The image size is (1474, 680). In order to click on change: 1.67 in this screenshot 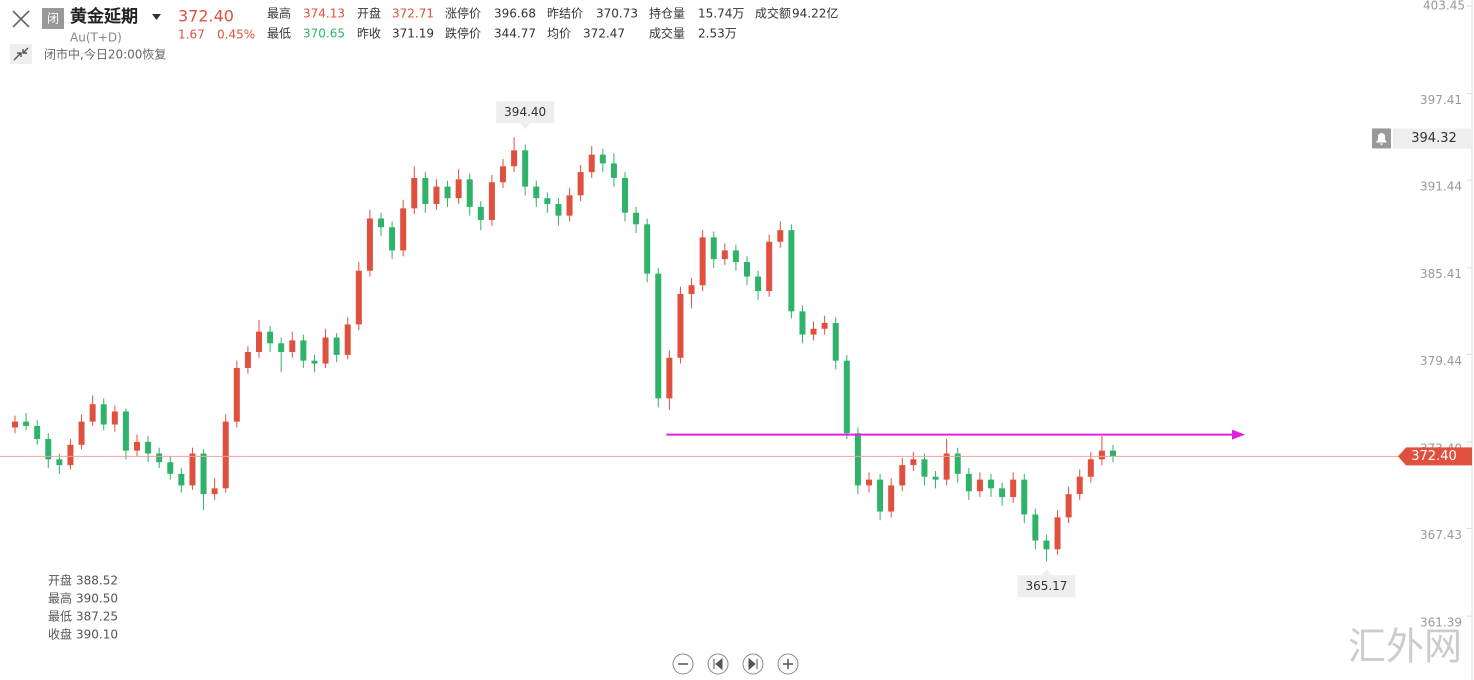, I will do `click(191, 35)`.